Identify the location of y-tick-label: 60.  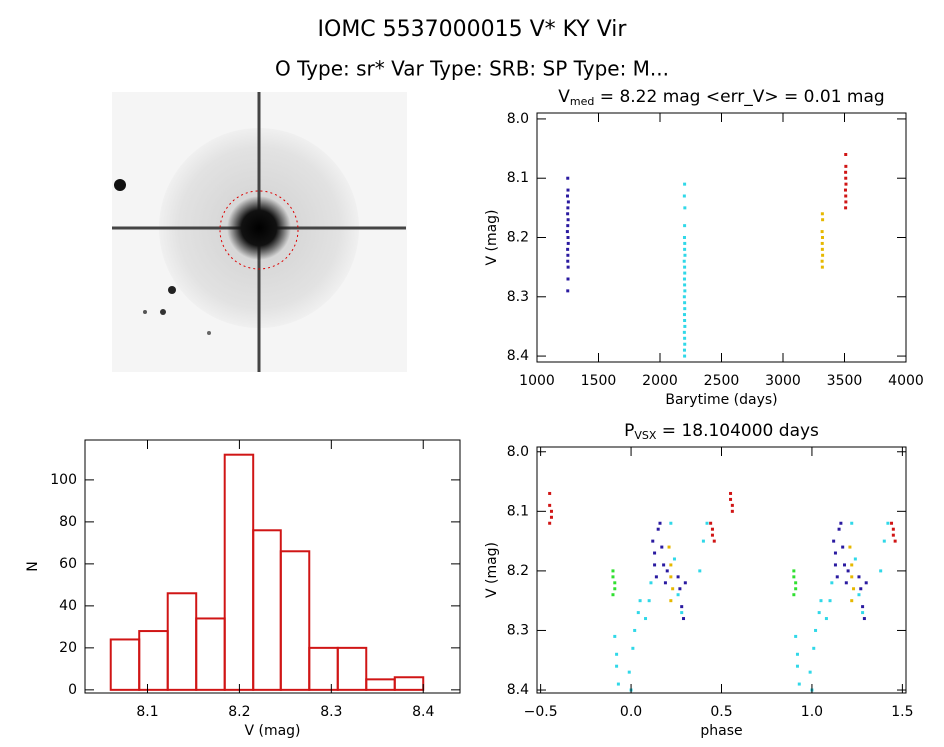
(68, 564).